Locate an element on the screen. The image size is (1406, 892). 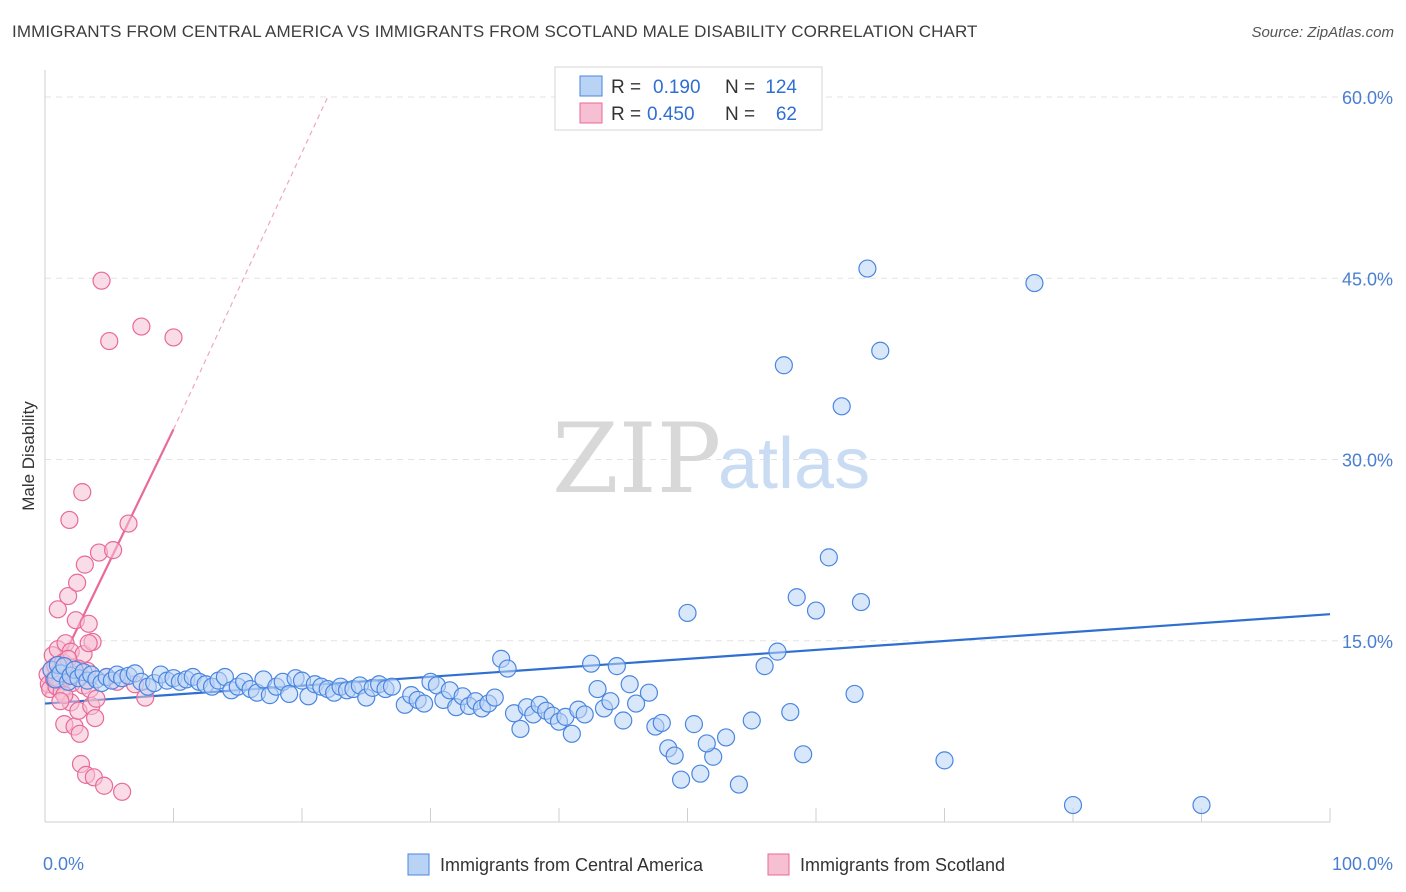
correlation-legend: R = 0.190 N = 124 R = 0.450 N = 62 is located at coordinates (688, 98).